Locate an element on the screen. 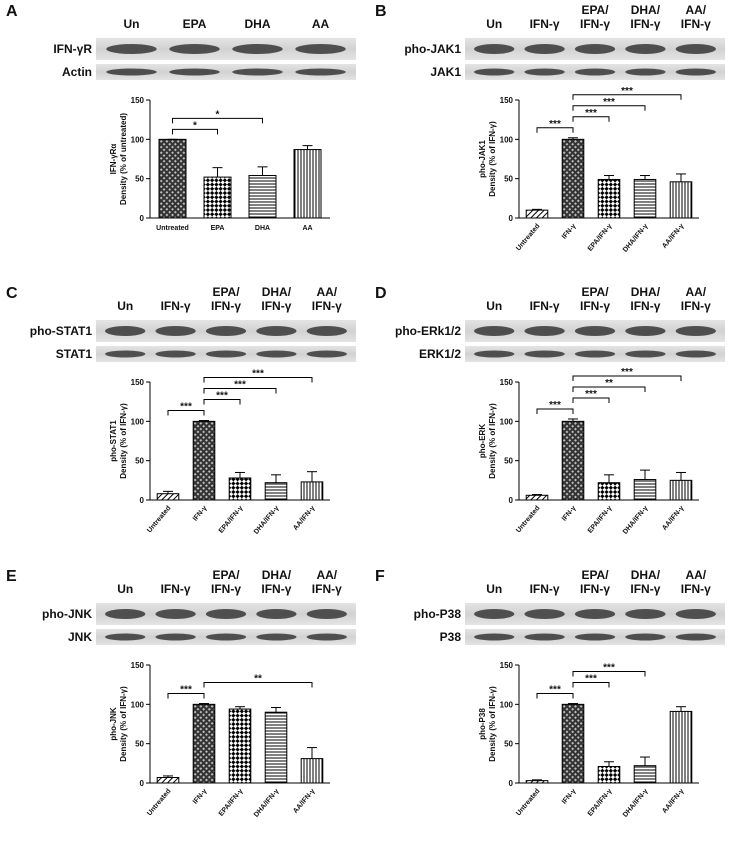  lane-label: DHA is located at coordinates (258, 24).